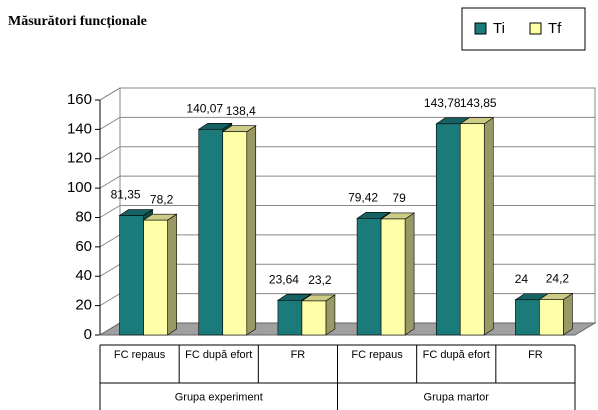 Image resolution: width=598 pixels, height=410 pixels. I want to click on value-label: 143,85, so click(478, 103).